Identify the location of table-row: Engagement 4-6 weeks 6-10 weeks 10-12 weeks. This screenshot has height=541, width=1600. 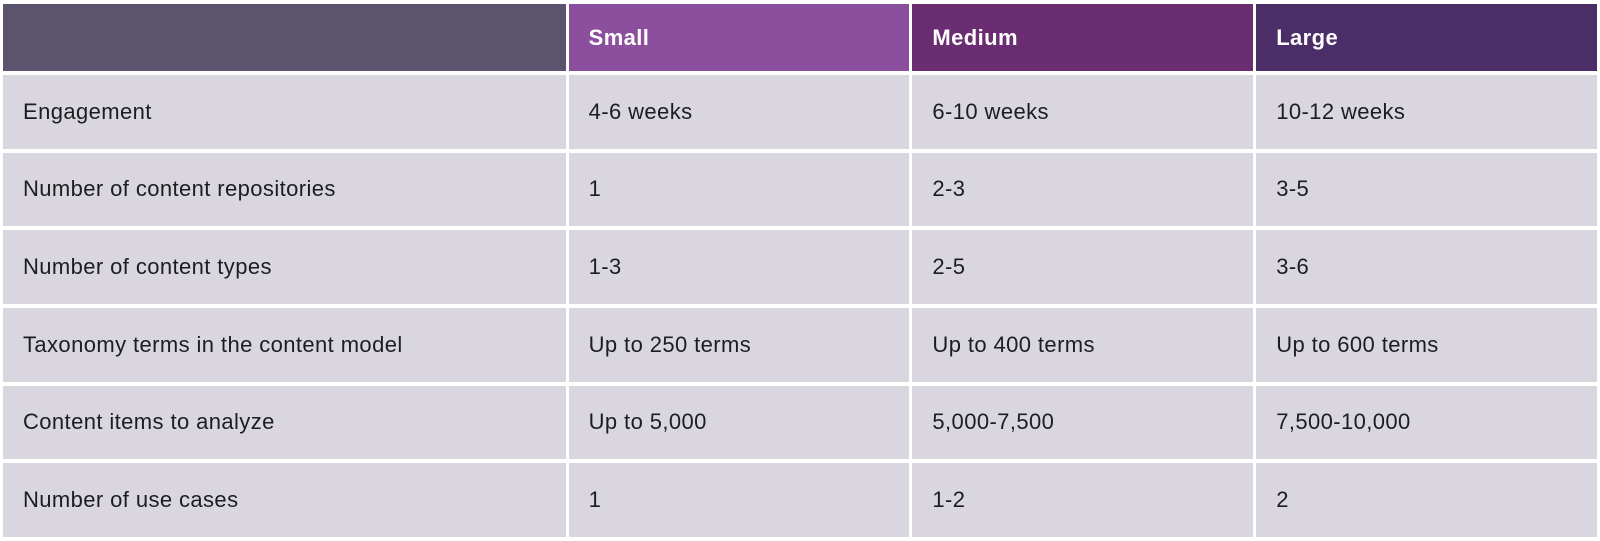
(800, 112).